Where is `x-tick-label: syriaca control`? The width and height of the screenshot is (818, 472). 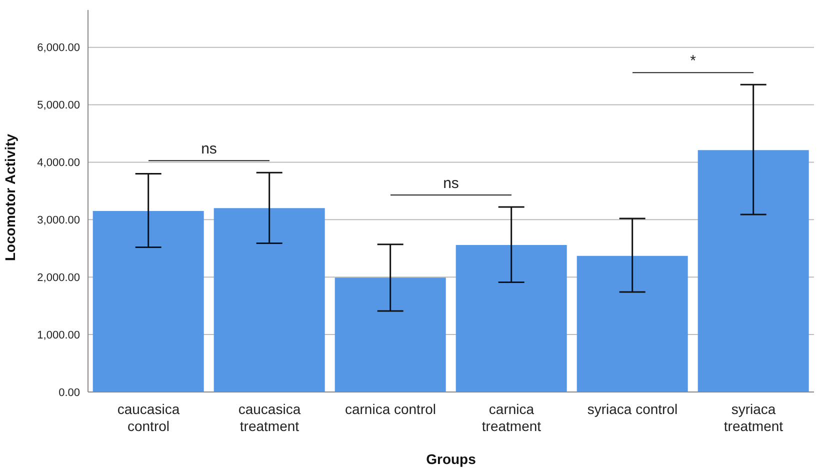
x-tick-label: syriaca control is located at coordinates (632, 409).